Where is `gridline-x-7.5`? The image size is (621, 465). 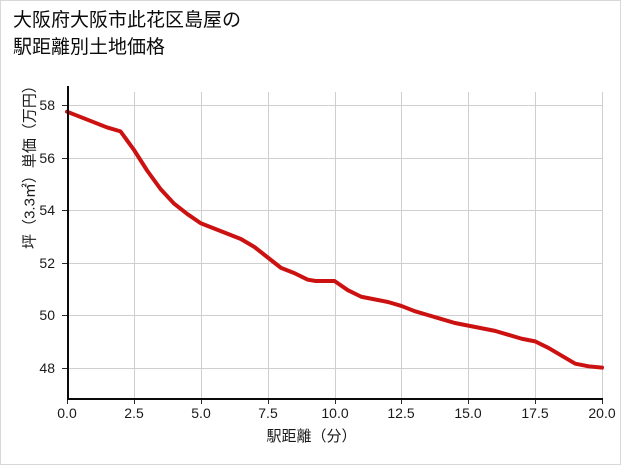
gridline-x-7.5 is located at coordinates (268, 246).